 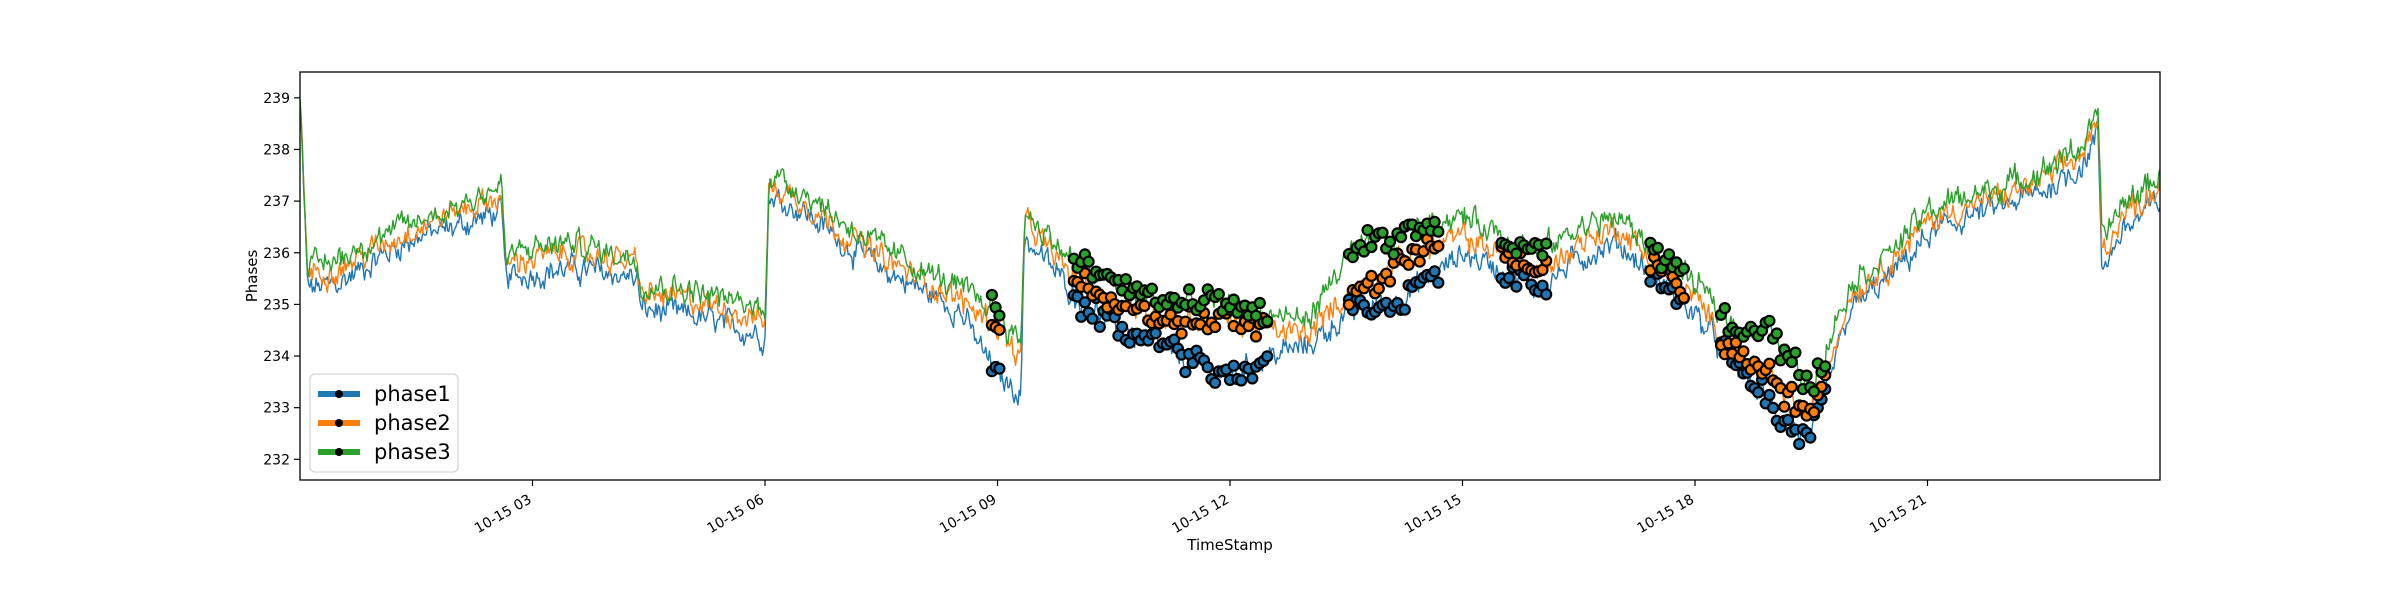 I want to click on legend-box, so click(x=384, y=423).